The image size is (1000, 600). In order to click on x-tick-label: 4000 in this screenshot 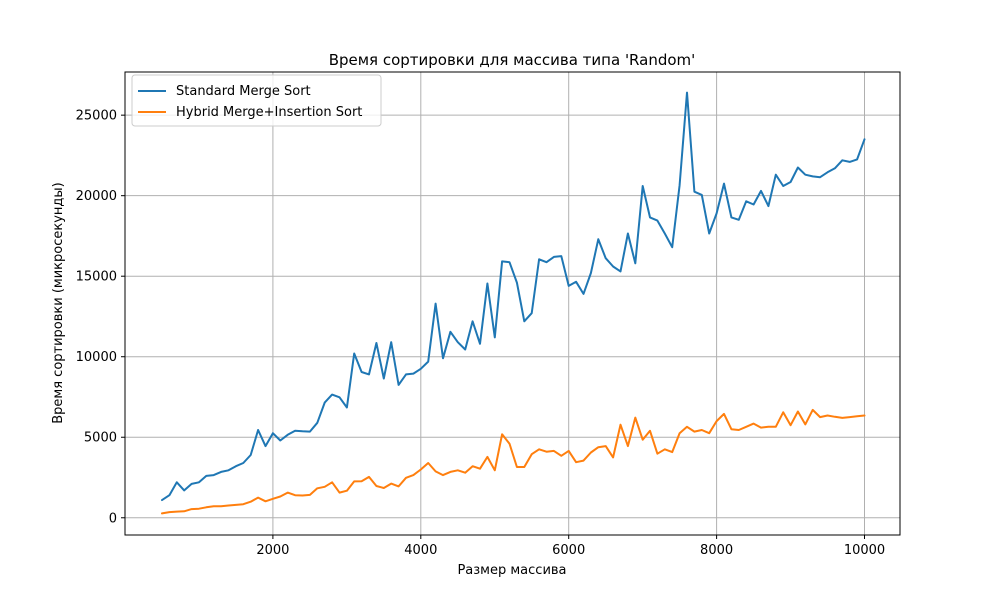, I will do `click(420, 550)`.